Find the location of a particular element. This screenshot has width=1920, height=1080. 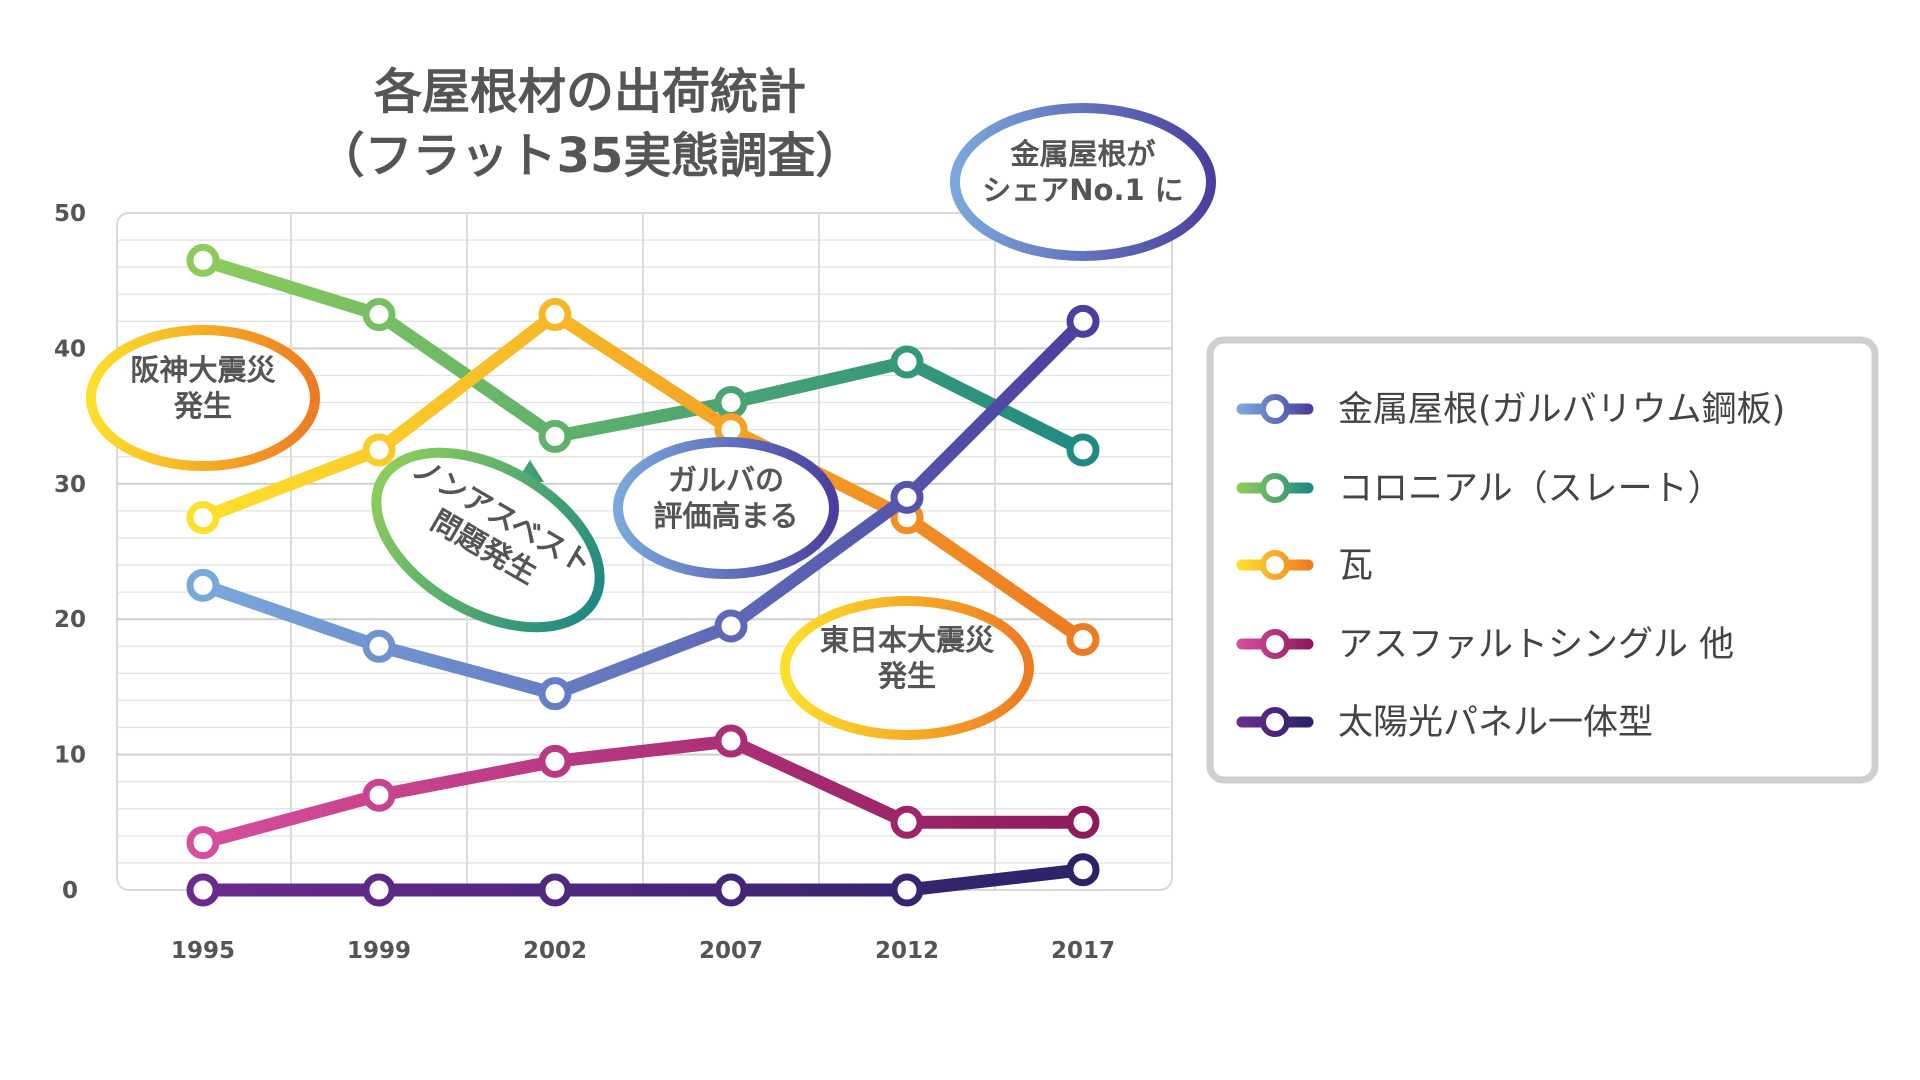

legend-item: アスファルトシングル 他 is located at coordinates (1485, 645).